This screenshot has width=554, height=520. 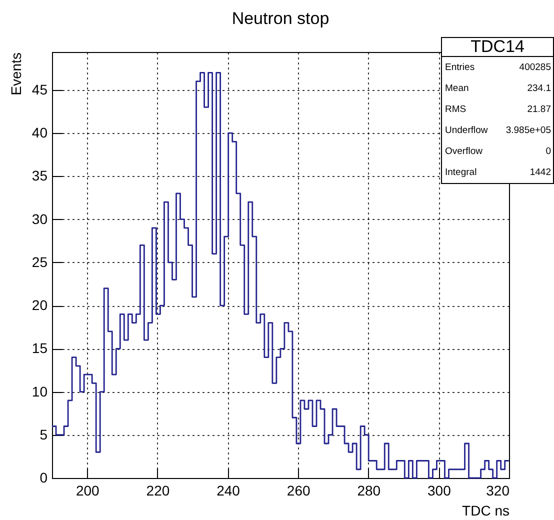 What do you see at coordinates (40, 305) in the screenshot?
I see `y-tick-label: 20` at bounding box center [40, 305].